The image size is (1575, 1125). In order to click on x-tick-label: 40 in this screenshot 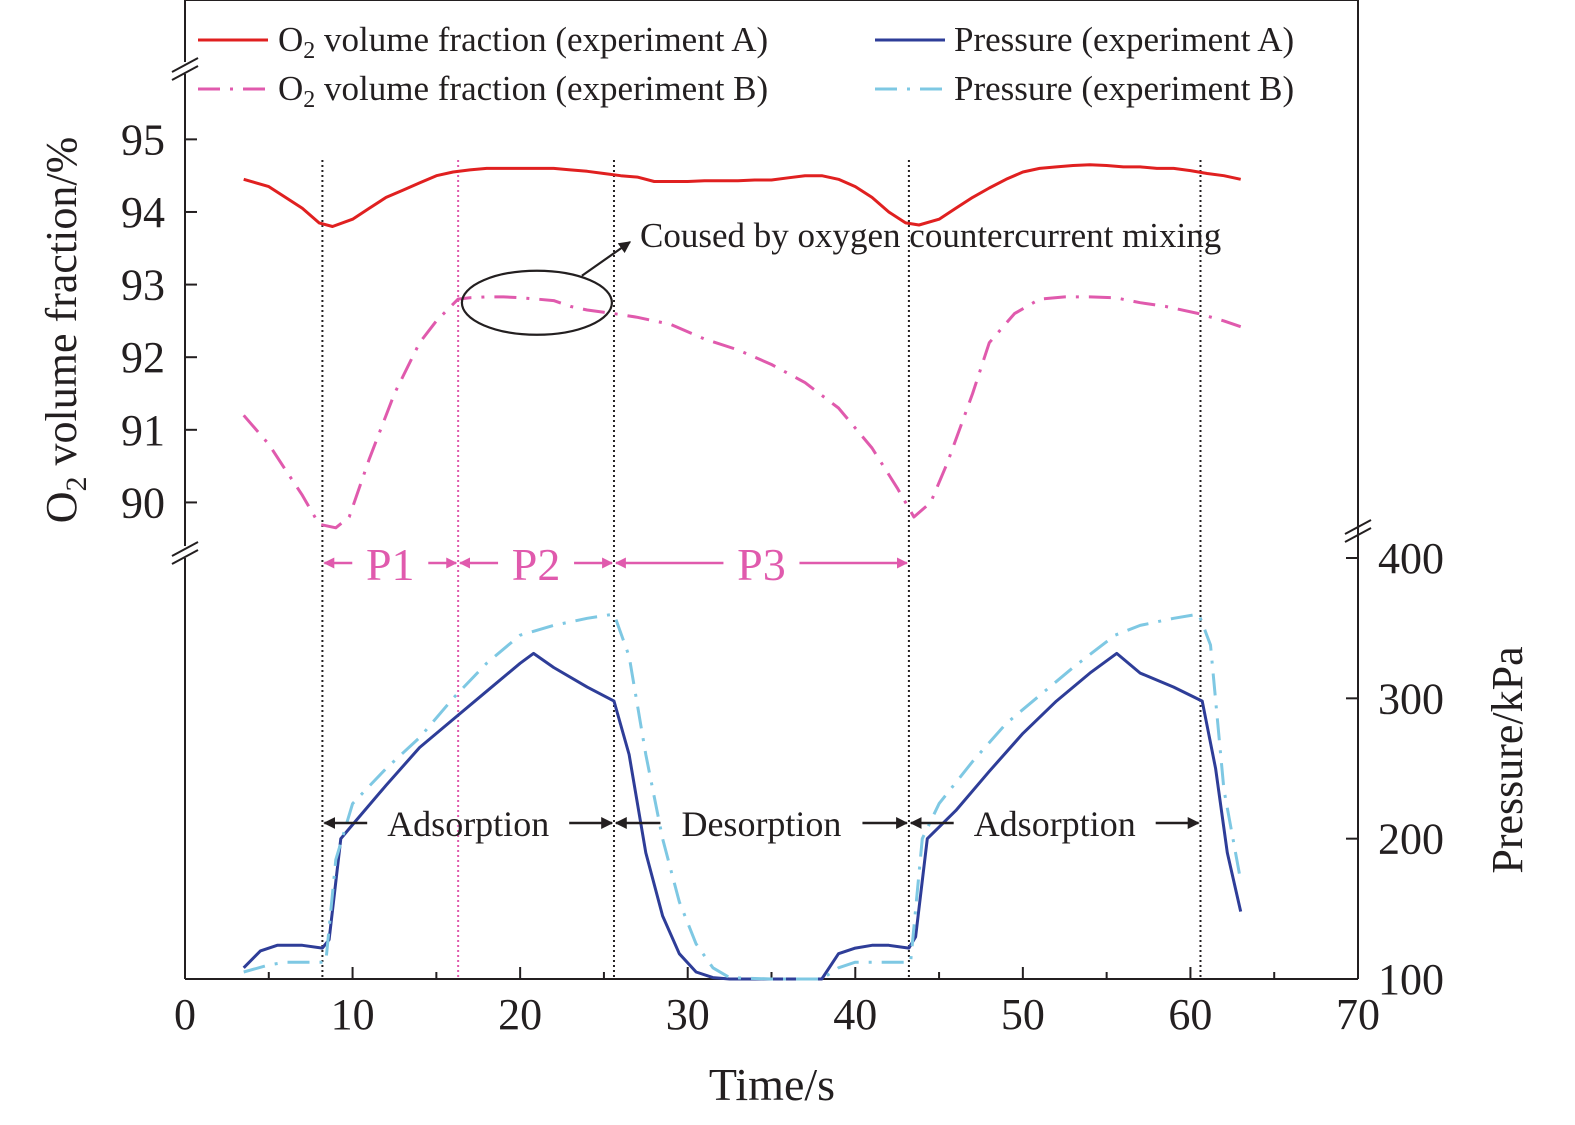, I will do `click(855, 1014)`.